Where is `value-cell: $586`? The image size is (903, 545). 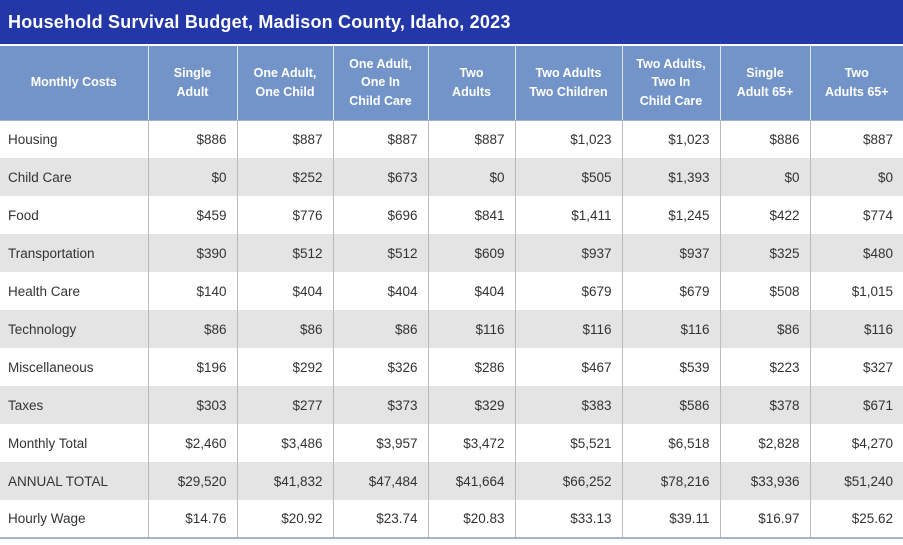
value-cell: $586 is located at coordinates (670, 405).